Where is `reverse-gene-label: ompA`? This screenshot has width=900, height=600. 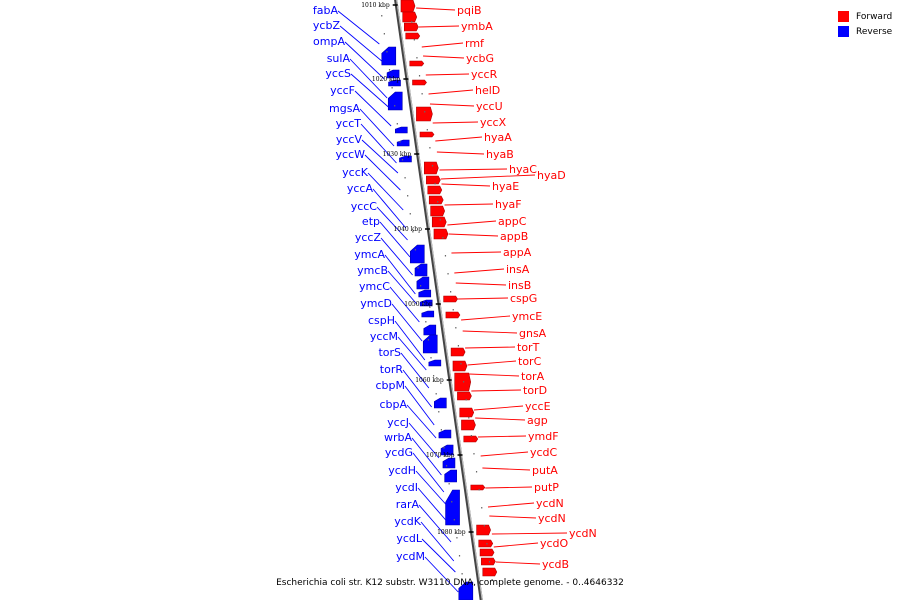 reverse-gene-label: ompA is located at coordinates (329, 41).